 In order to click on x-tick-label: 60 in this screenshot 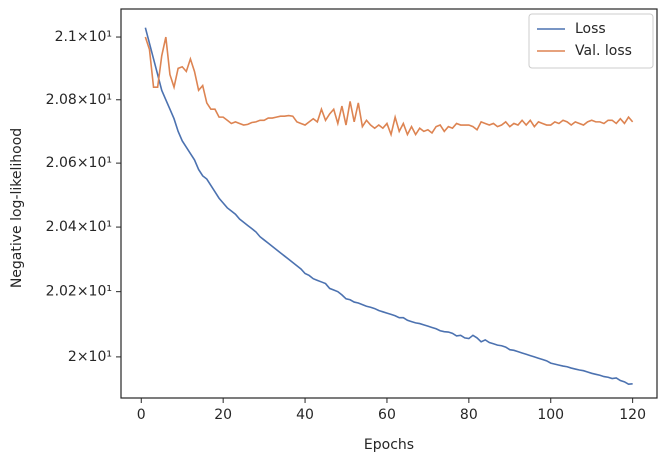, I will do `click(387, 415)`.